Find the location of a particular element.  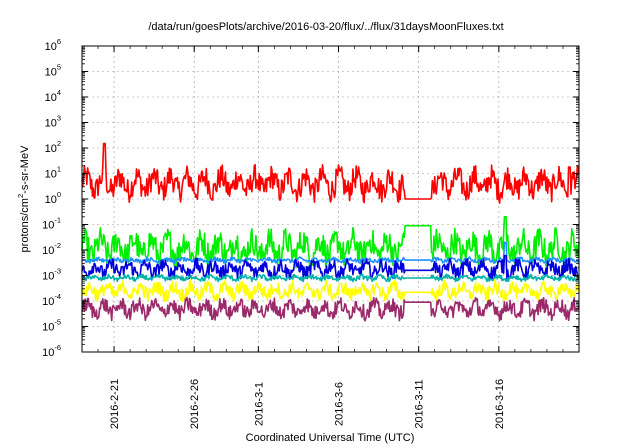

y-axis-label: protons/cm2-s-sr-MeV is located at coordinates (23, 199).